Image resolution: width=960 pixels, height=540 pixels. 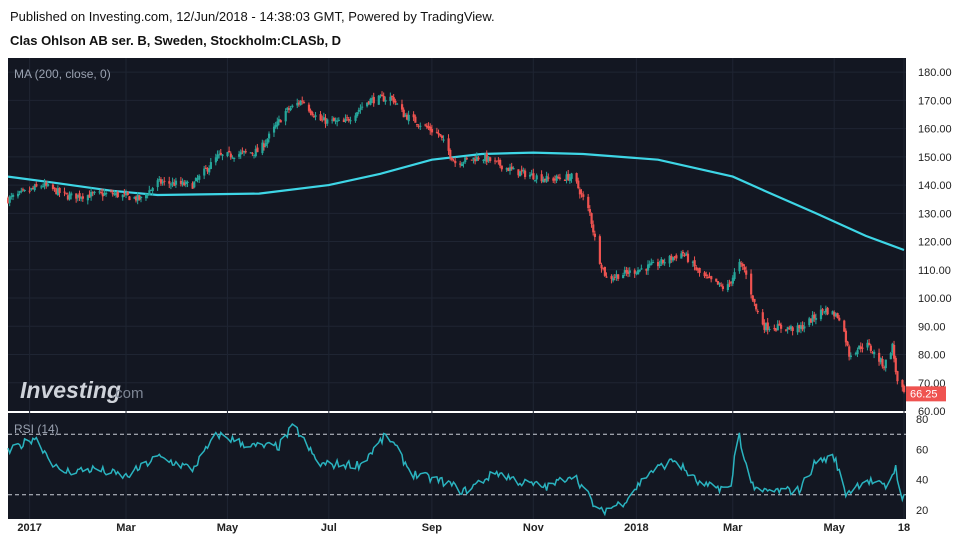 I want to click on price-axis, so click(x=933, y=288).